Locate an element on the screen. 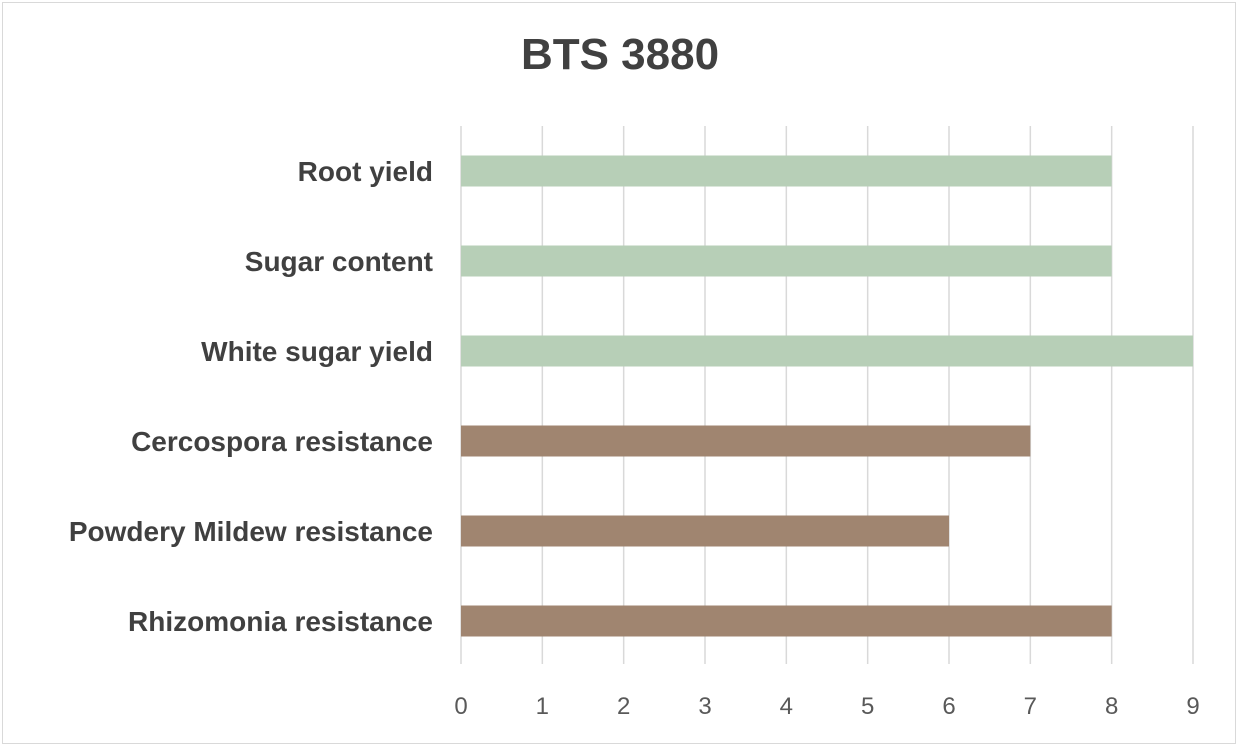  x-tick-label: 2 is located at coordinates (623, 706).